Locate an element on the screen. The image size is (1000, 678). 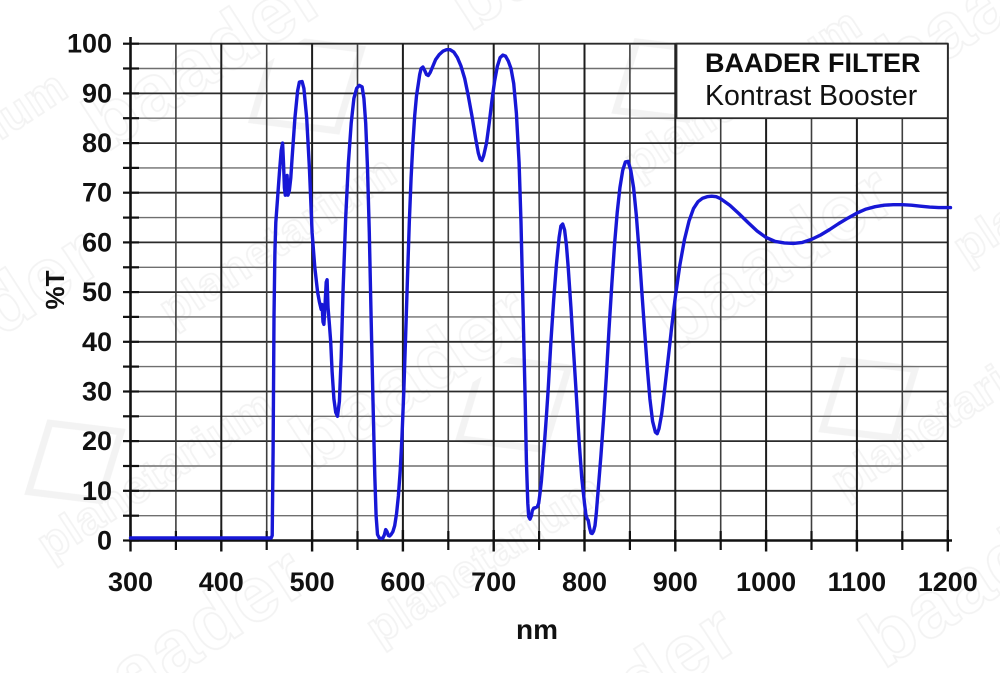
svg-text: 800 is located at coordinates (584, 582).